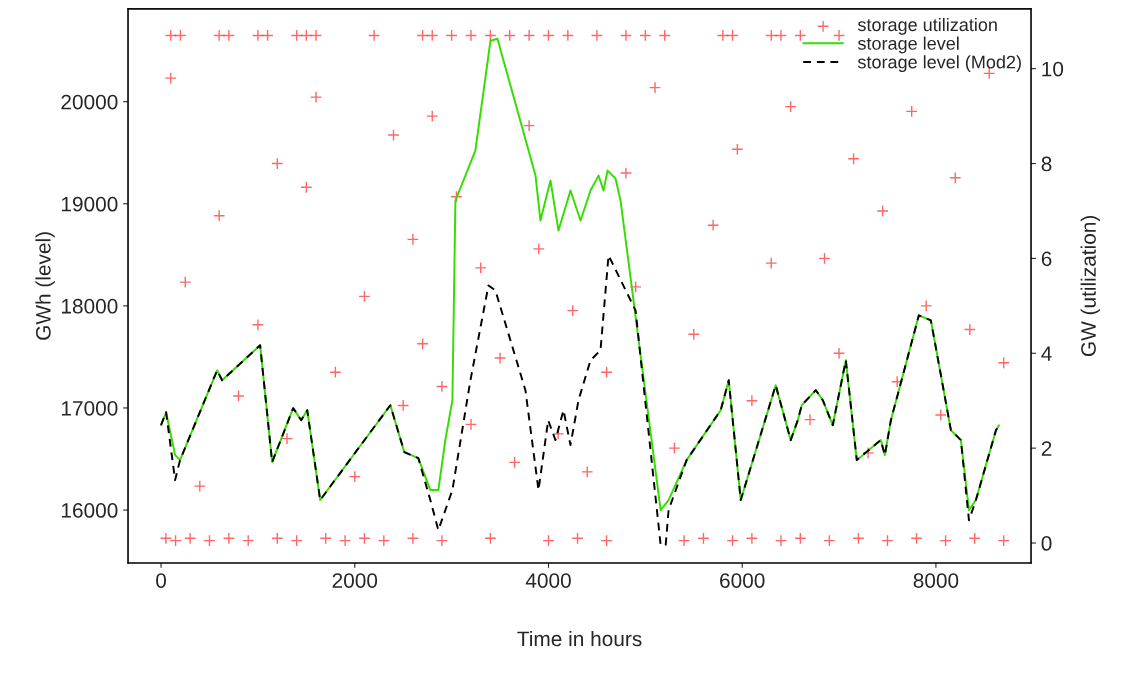 This screenshot has height=684, width=1133. Describe the element at coordinates (1046, 543) in the screenshot. I see `y2-tick-label: 0` at that location.